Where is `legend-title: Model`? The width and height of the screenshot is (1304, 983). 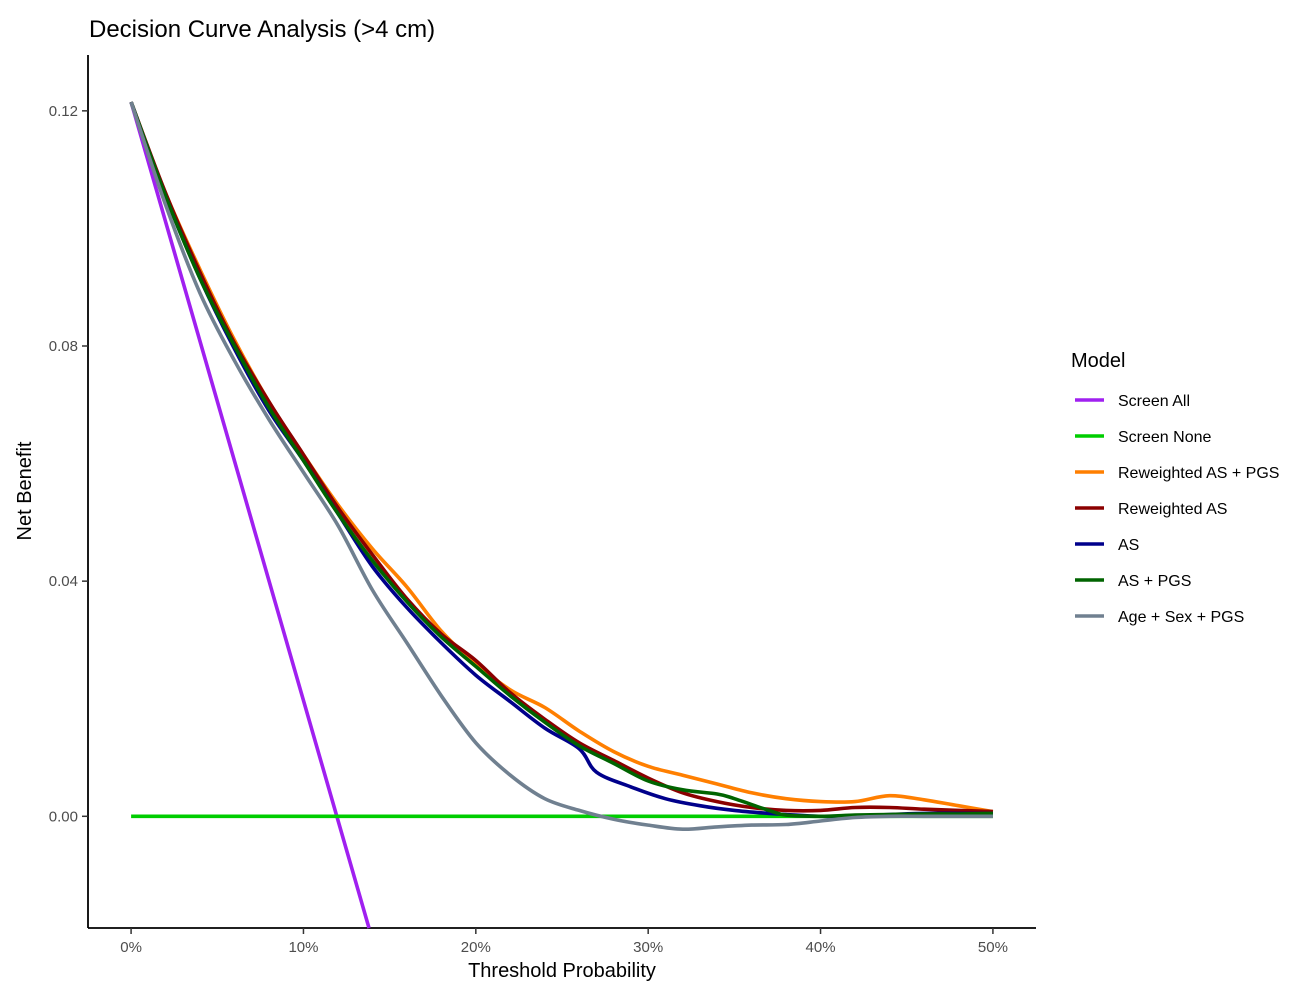 legend-title: Model is located at coordinates (1098, 361).